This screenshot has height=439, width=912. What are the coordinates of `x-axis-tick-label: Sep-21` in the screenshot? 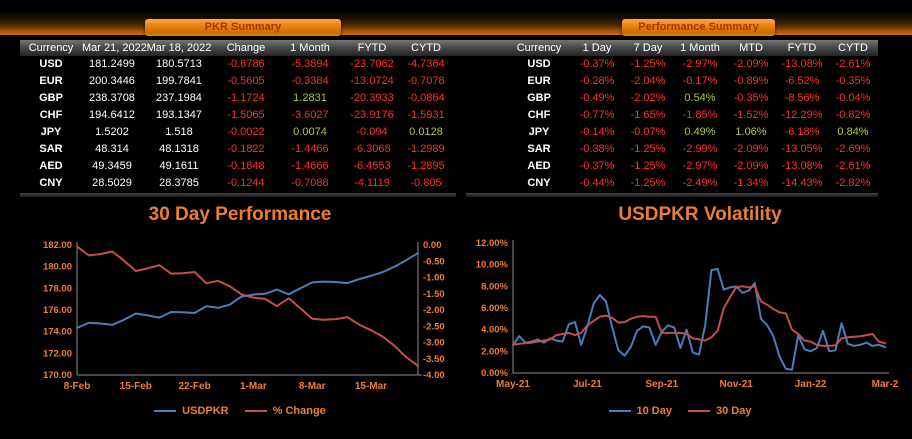 It's located at (661, 384).